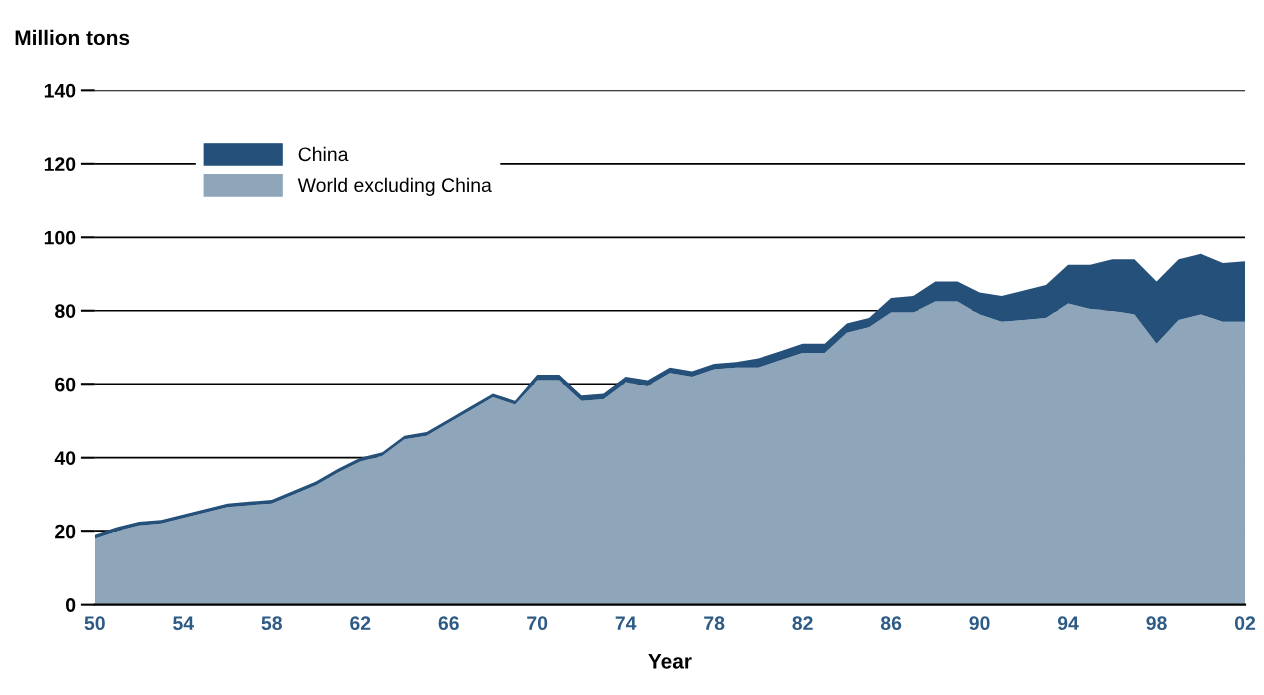 The image size is (1264, 695). Describe the element at coordinates (979, 623) in the screenshot. I see `x-tick-label: 90` at that location.